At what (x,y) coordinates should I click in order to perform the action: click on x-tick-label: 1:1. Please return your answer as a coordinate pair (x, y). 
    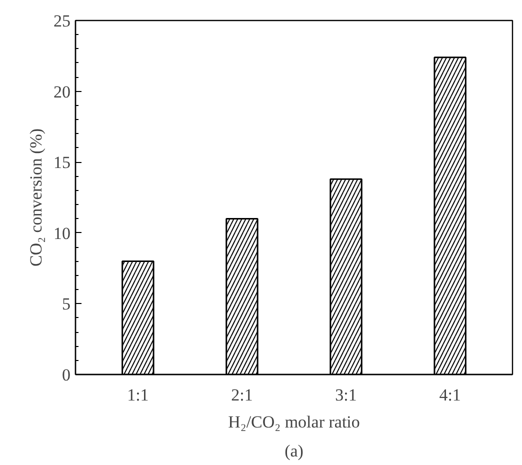
    Looking at the image, I should click on (138, 395).